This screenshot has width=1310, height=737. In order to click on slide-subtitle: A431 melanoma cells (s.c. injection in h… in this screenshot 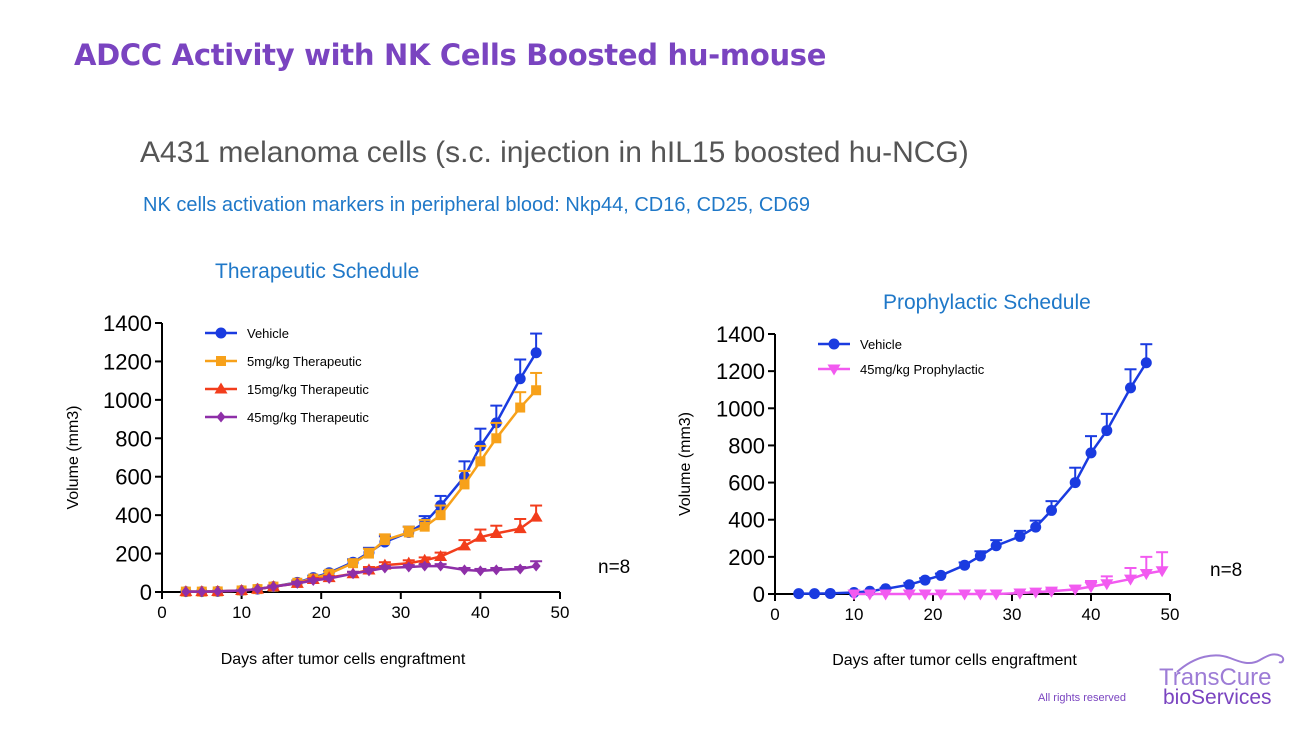, I will do `click(554, 152)`.